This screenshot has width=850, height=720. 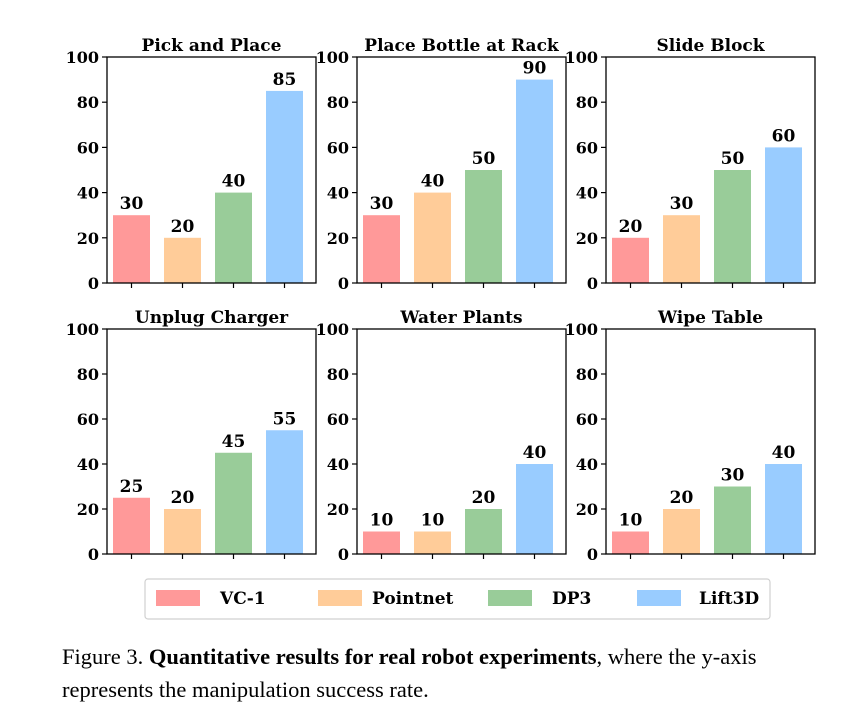 What do you see at coordinates (510, 598) in the screenshot?
I see `legend-swatch-dp3` at bounding box center [510, 598].